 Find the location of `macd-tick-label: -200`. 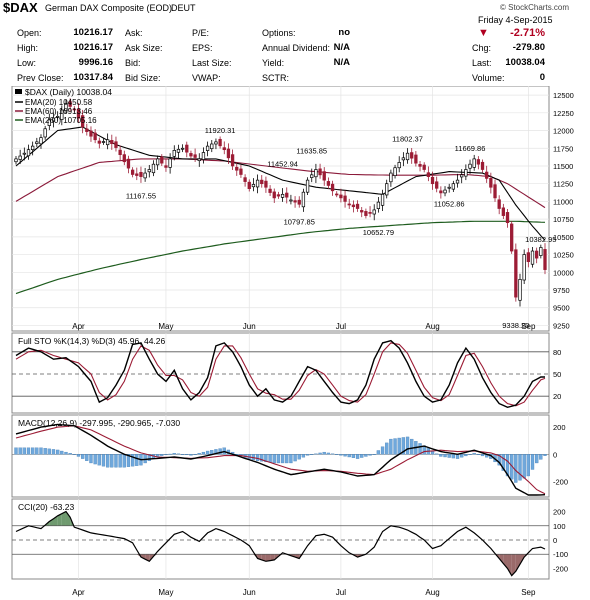

macd-tick-label: -200 is located at coordinates (560, 481).